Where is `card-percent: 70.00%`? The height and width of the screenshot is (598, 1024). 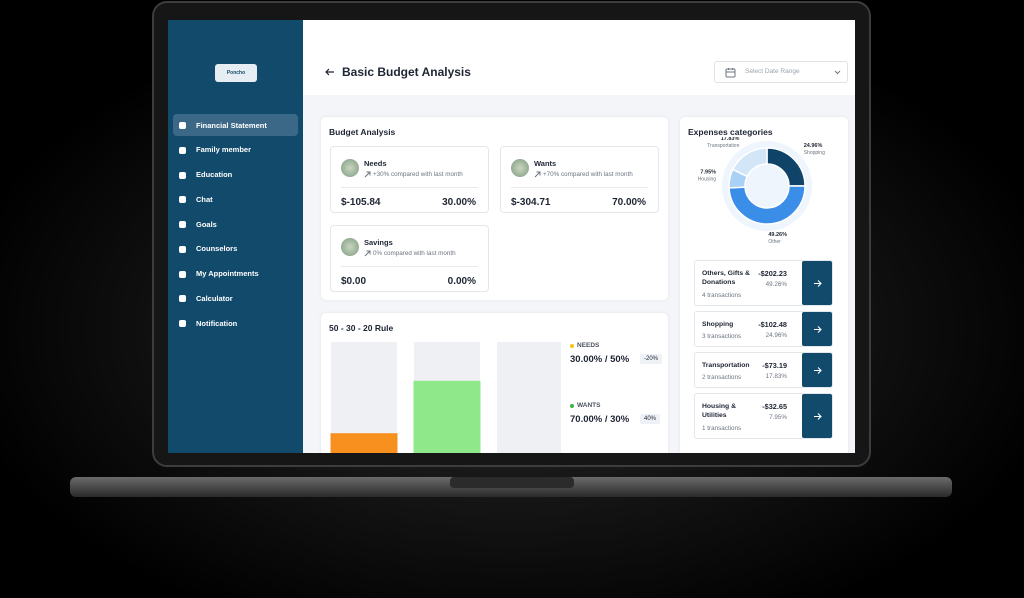 card-percent: 70.00% is located at coordinates (629, 202).